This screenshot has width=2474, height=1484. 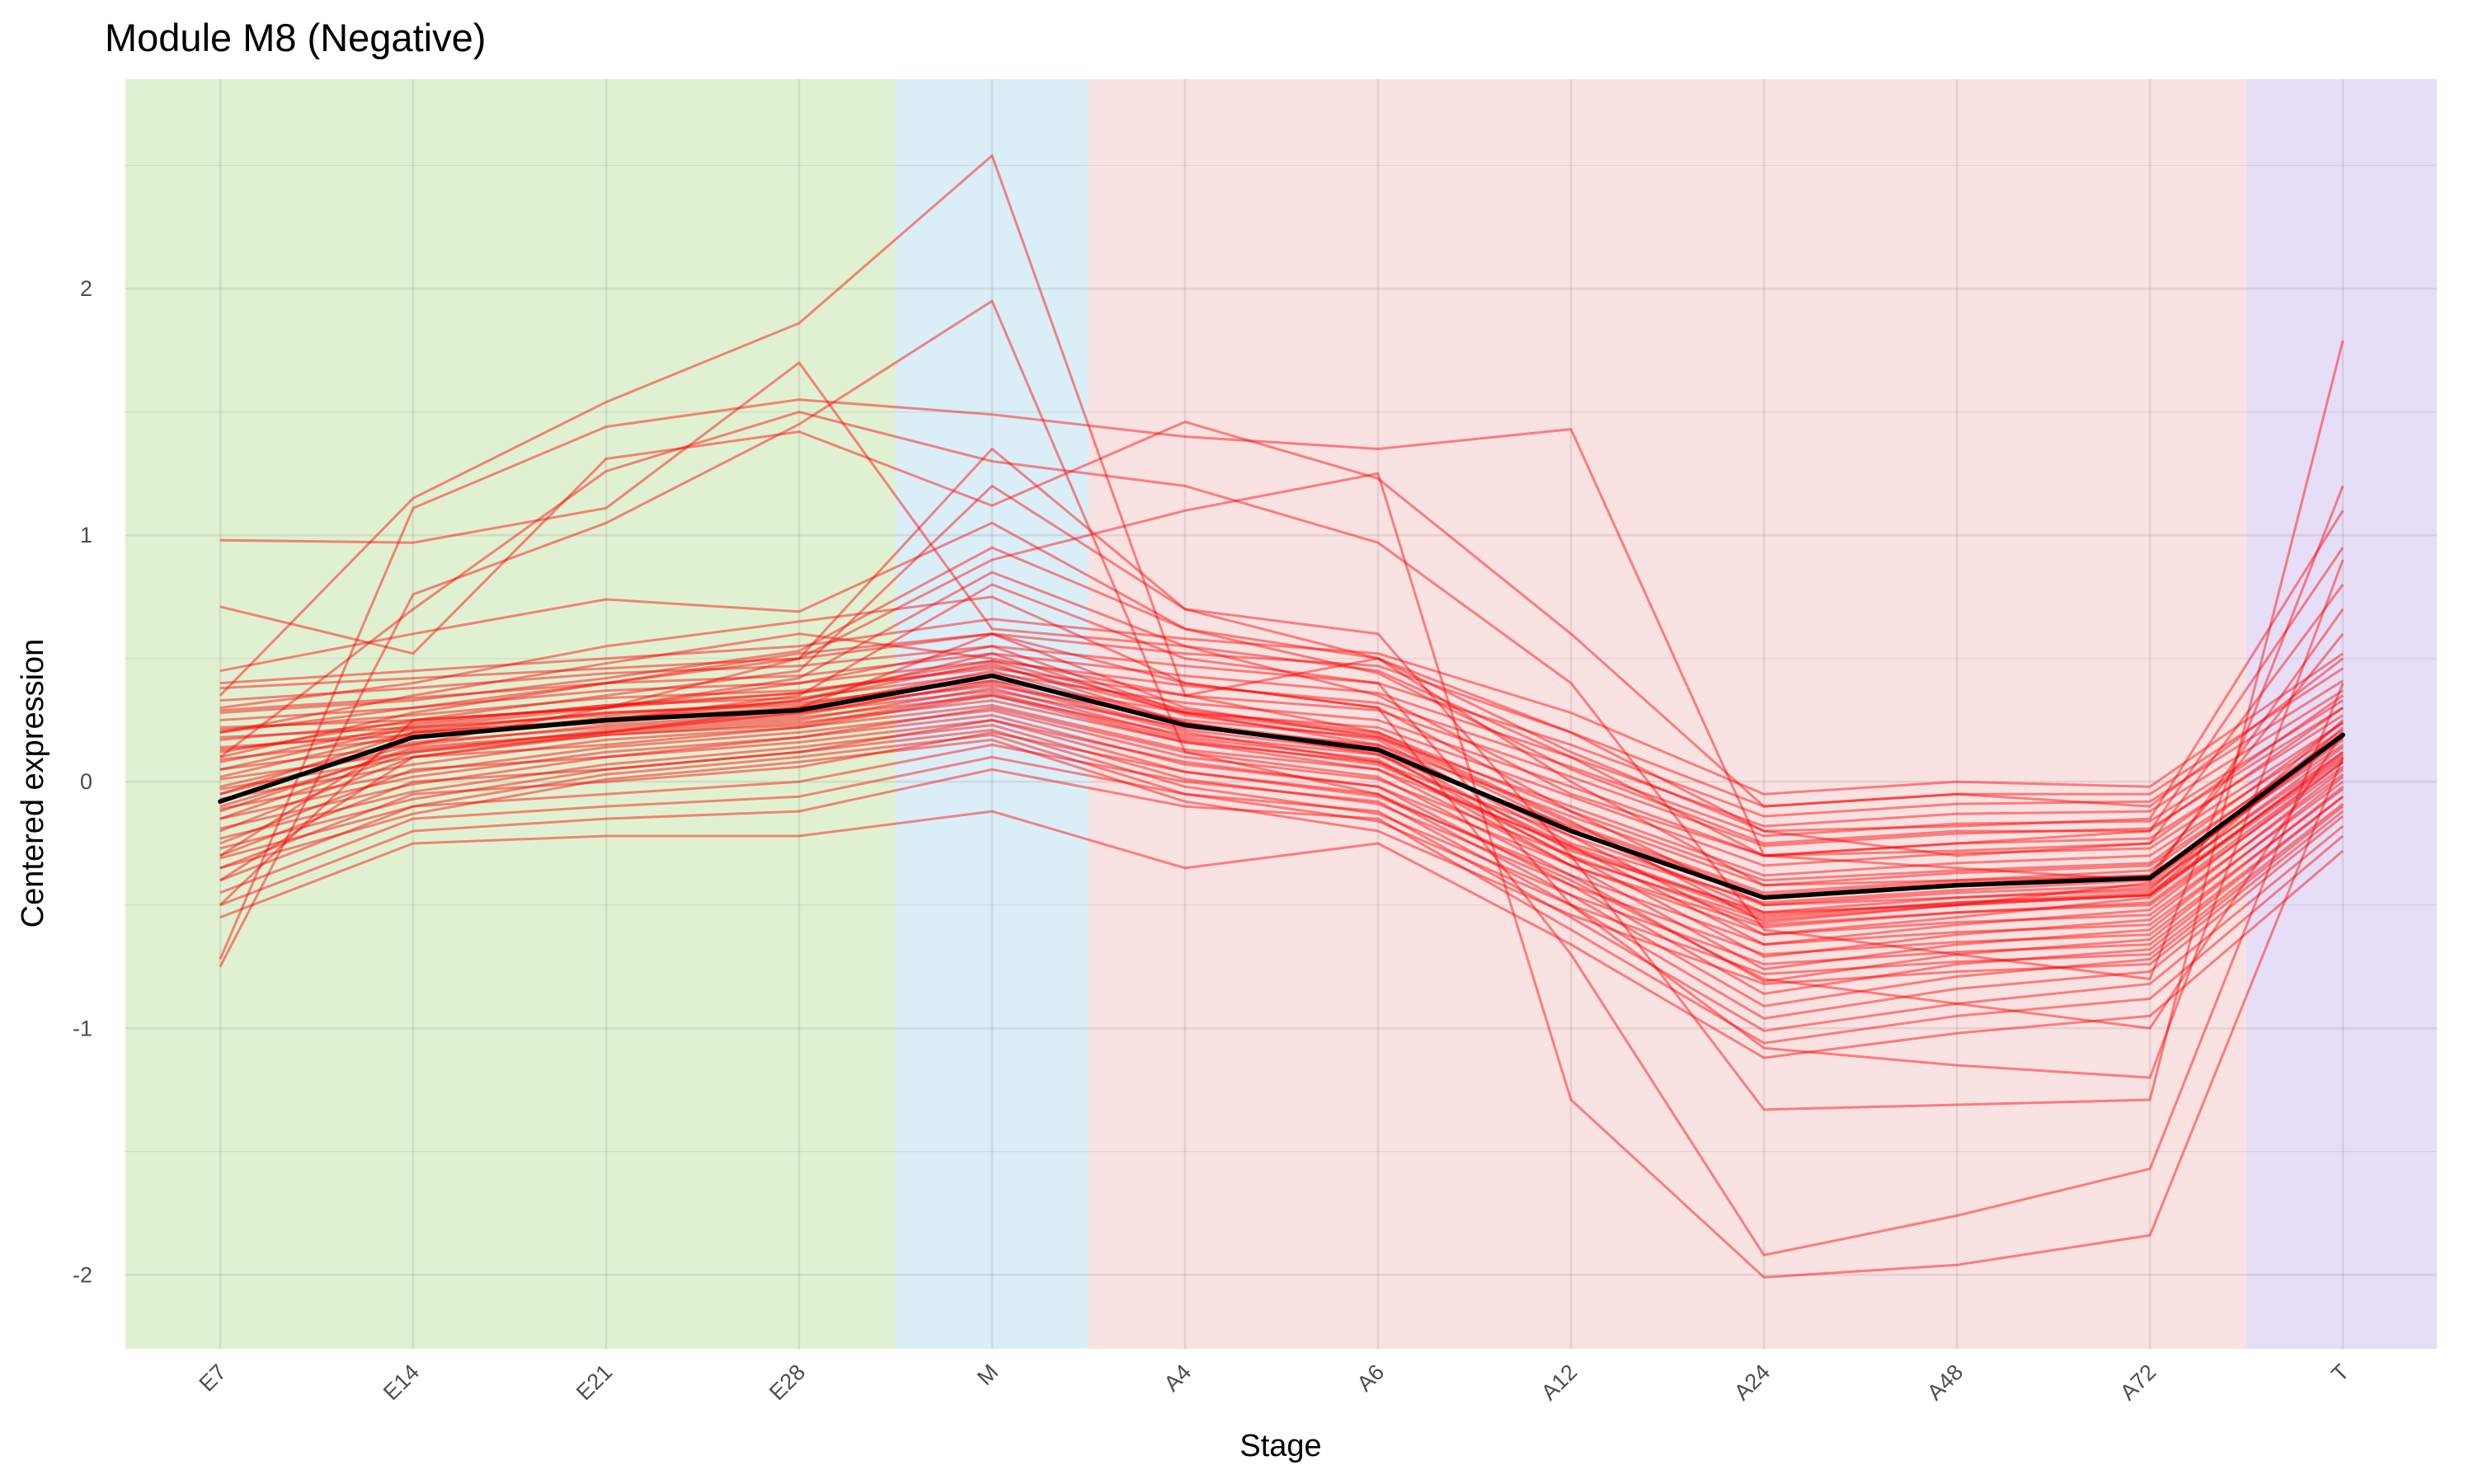 I want to click on y-tick-label: 0, so click(x=86, y=781).